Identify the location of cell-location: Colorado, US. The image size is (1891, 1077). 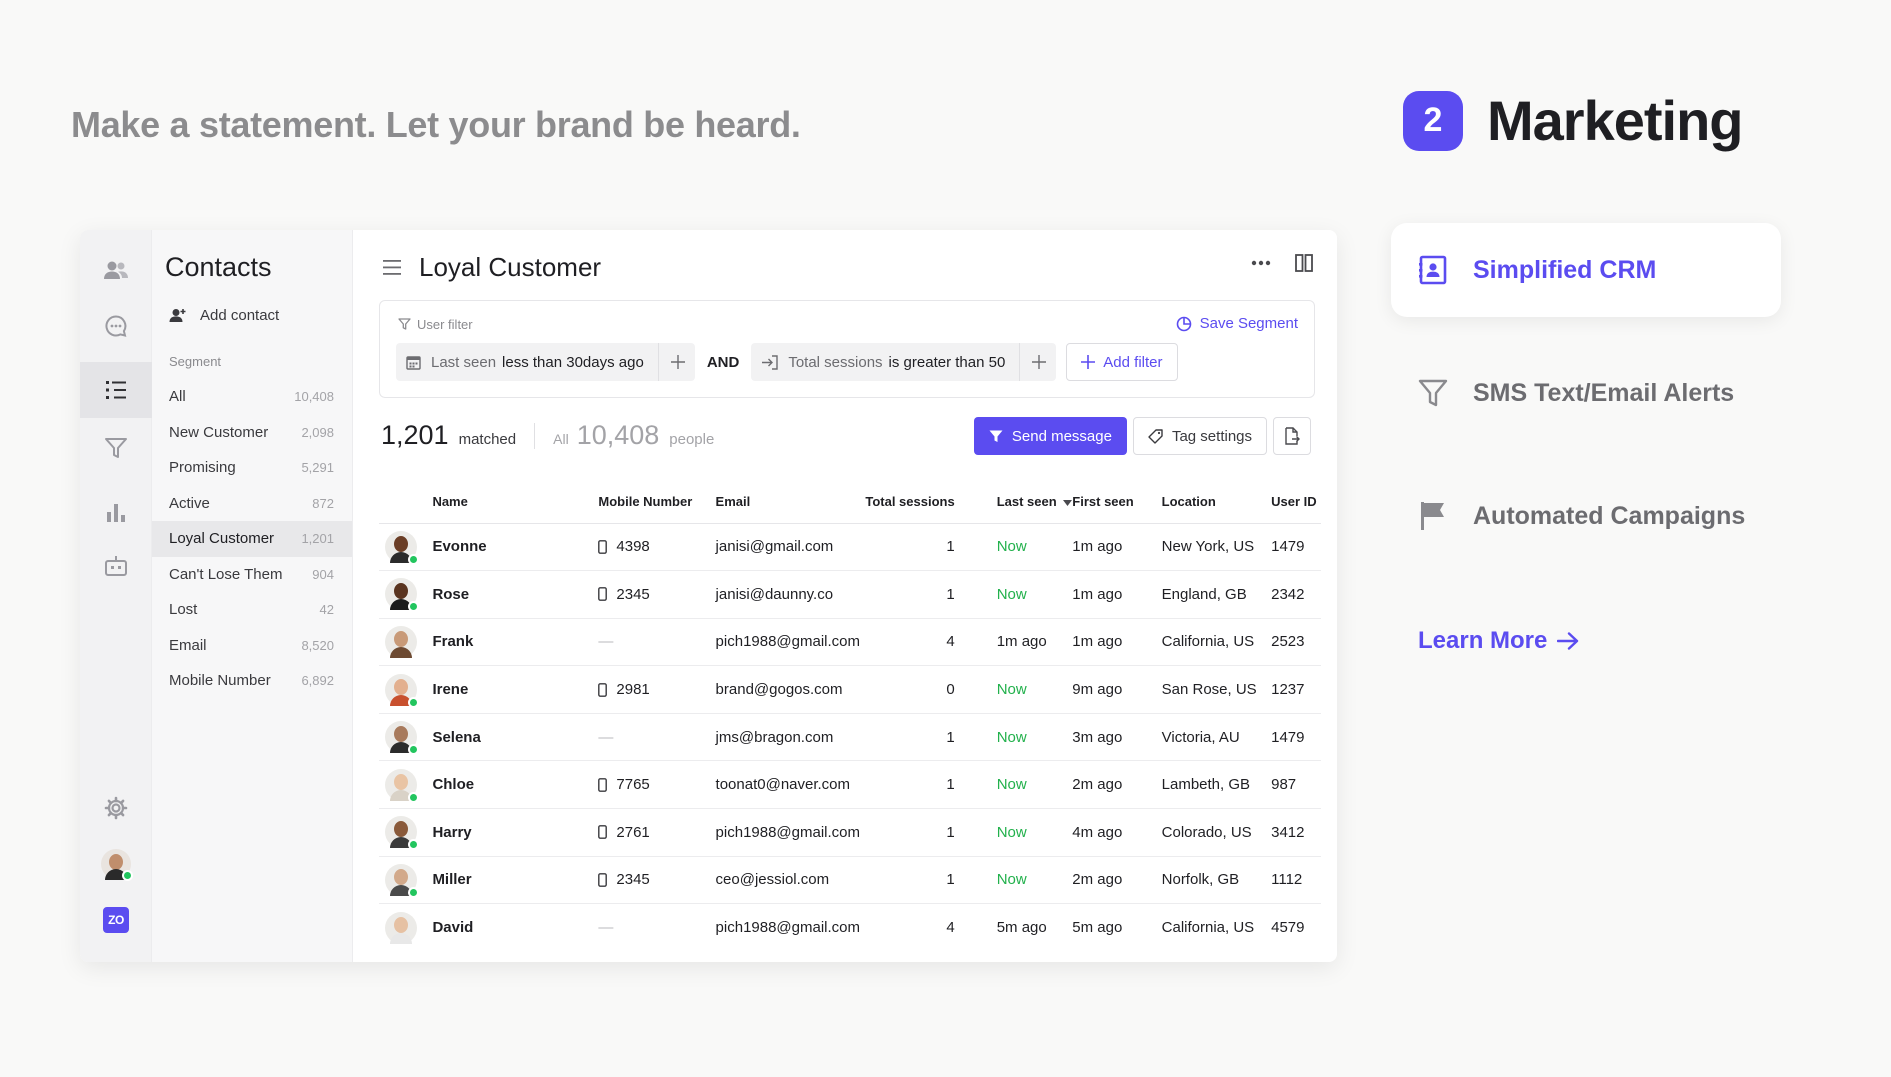
(1211, 832).